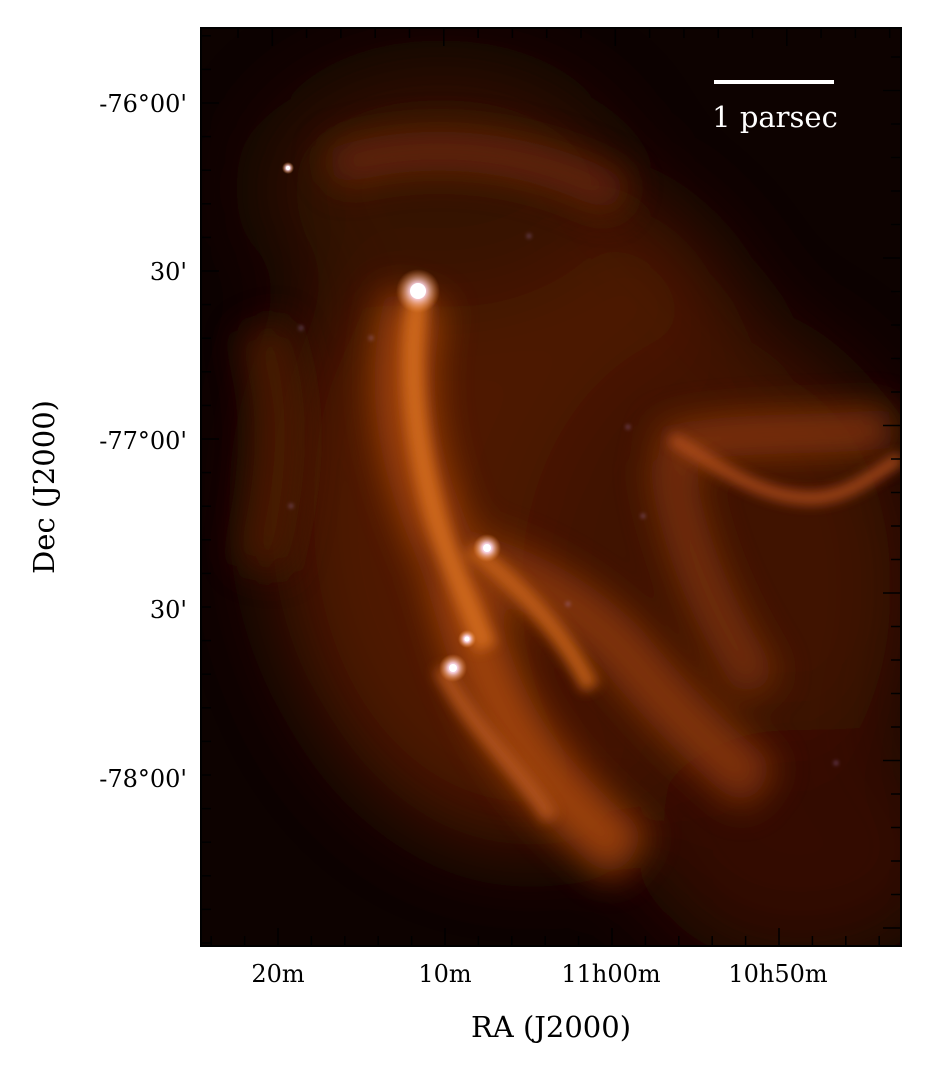  What do you see at coordinates (278, 974) in the screenshot?
I see `x-tick-label: 20m` at bounding box center [278, 974].